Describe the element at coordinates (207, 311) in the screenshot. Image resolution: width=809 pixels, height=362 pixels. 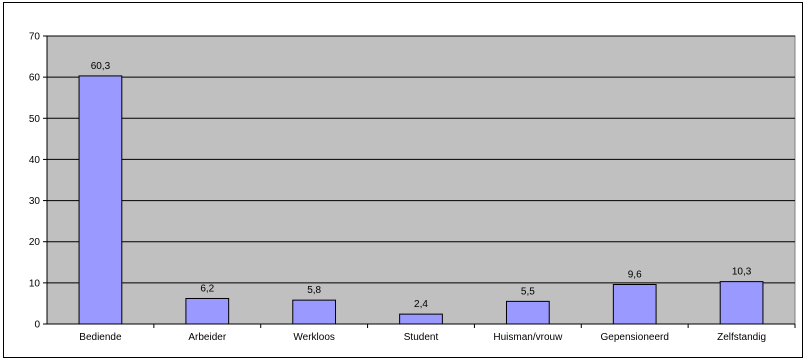
I see `bar-arbeider` at that location.